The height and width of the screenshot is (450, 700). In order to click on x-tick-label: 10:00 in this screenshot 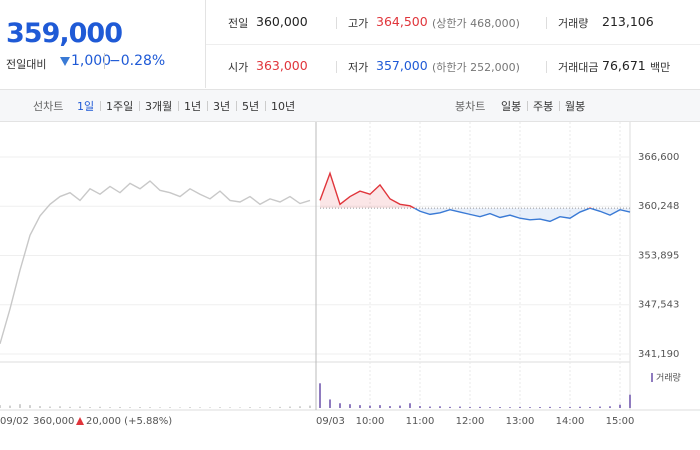, I will do `click(370, 421)`.